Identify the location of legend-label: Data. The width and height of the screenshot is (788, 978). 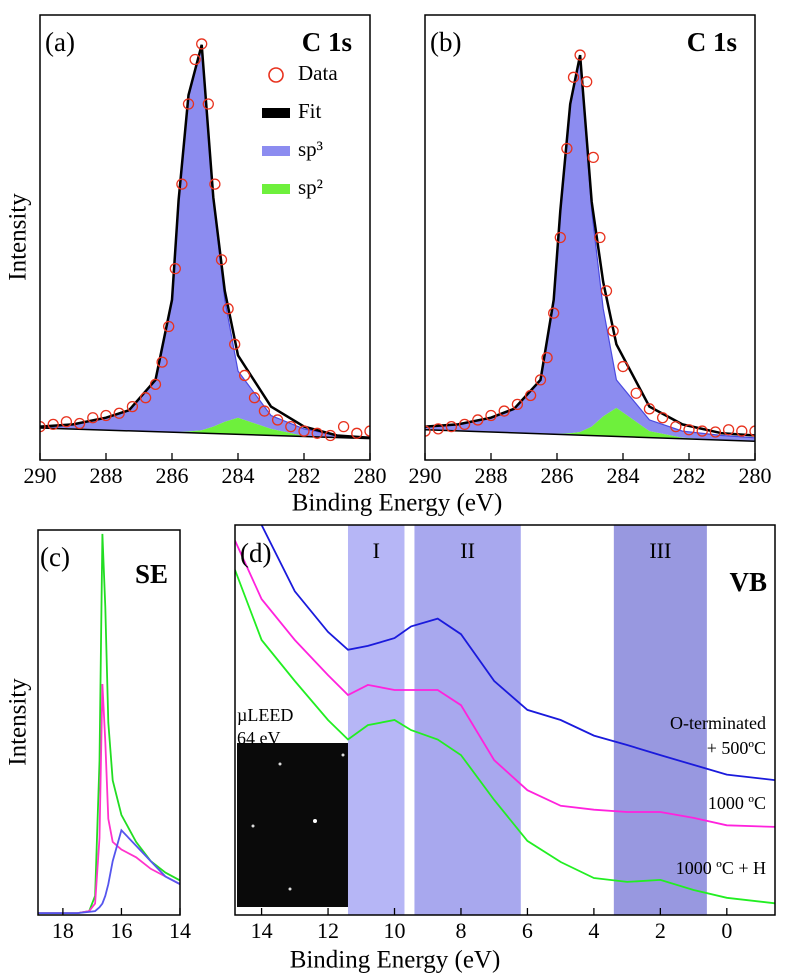
(318, 73).